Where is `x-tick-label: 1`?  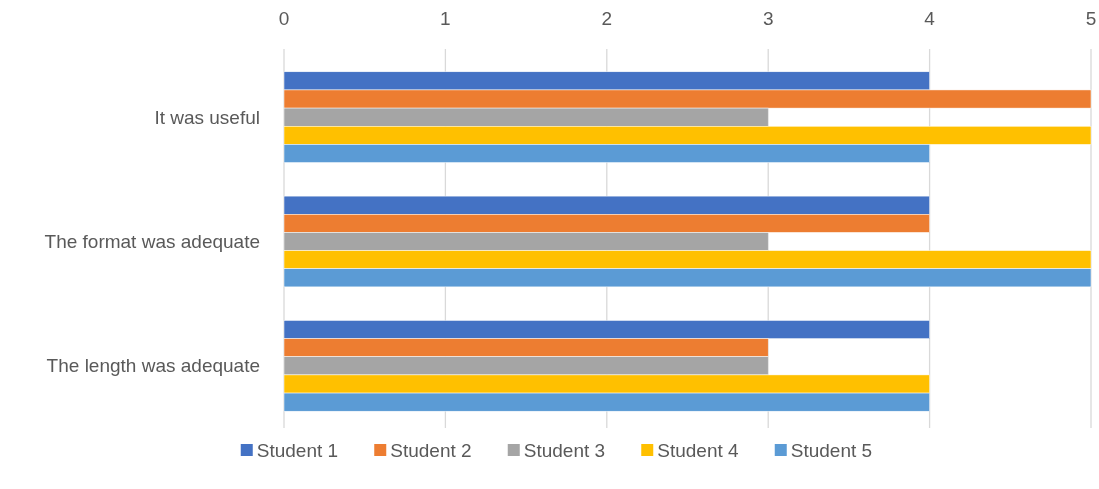 x-tick-label: 1 is located at coordinates (445, 18).